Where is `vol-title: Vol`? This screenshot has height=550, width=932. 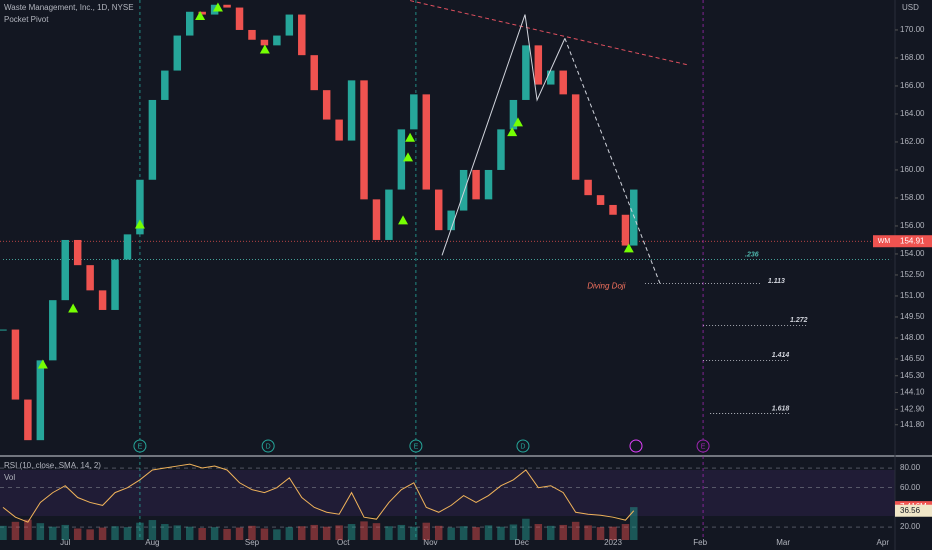
vol-title: Vol is located at coordinates (9, 477).